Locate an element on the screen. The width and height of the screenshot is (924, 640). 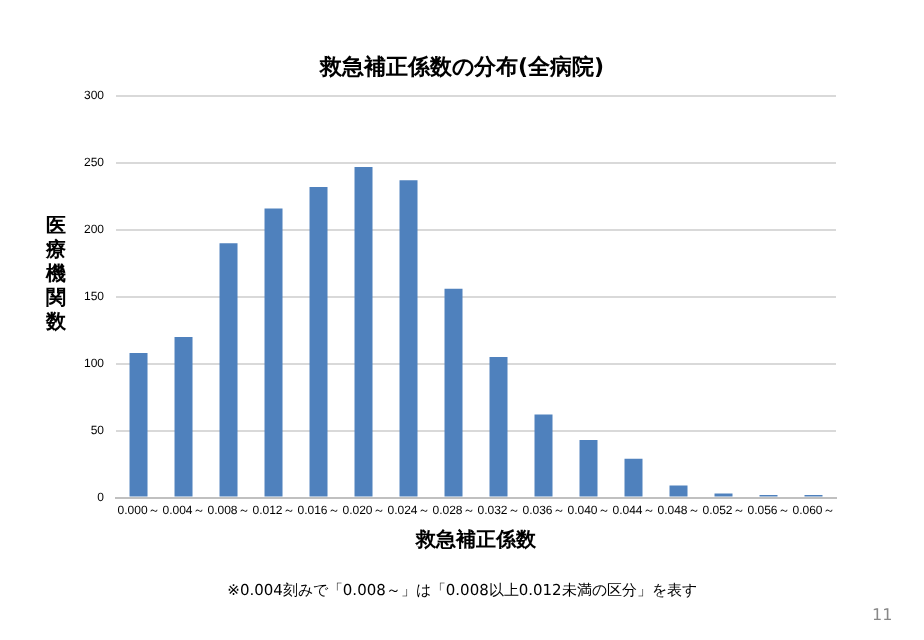
x-axis-title: 救急補正係数 is located at coordinates (476, 539).